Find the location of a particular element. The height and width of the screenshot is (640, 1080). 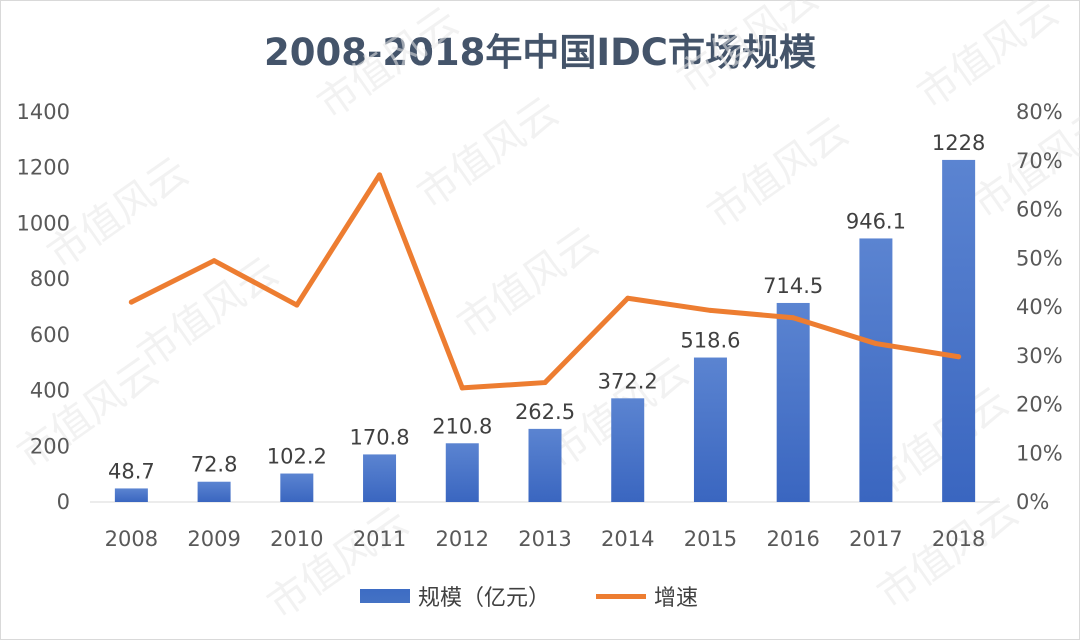

bar-data-label: 210.8 is located at coordinates (462, 426).